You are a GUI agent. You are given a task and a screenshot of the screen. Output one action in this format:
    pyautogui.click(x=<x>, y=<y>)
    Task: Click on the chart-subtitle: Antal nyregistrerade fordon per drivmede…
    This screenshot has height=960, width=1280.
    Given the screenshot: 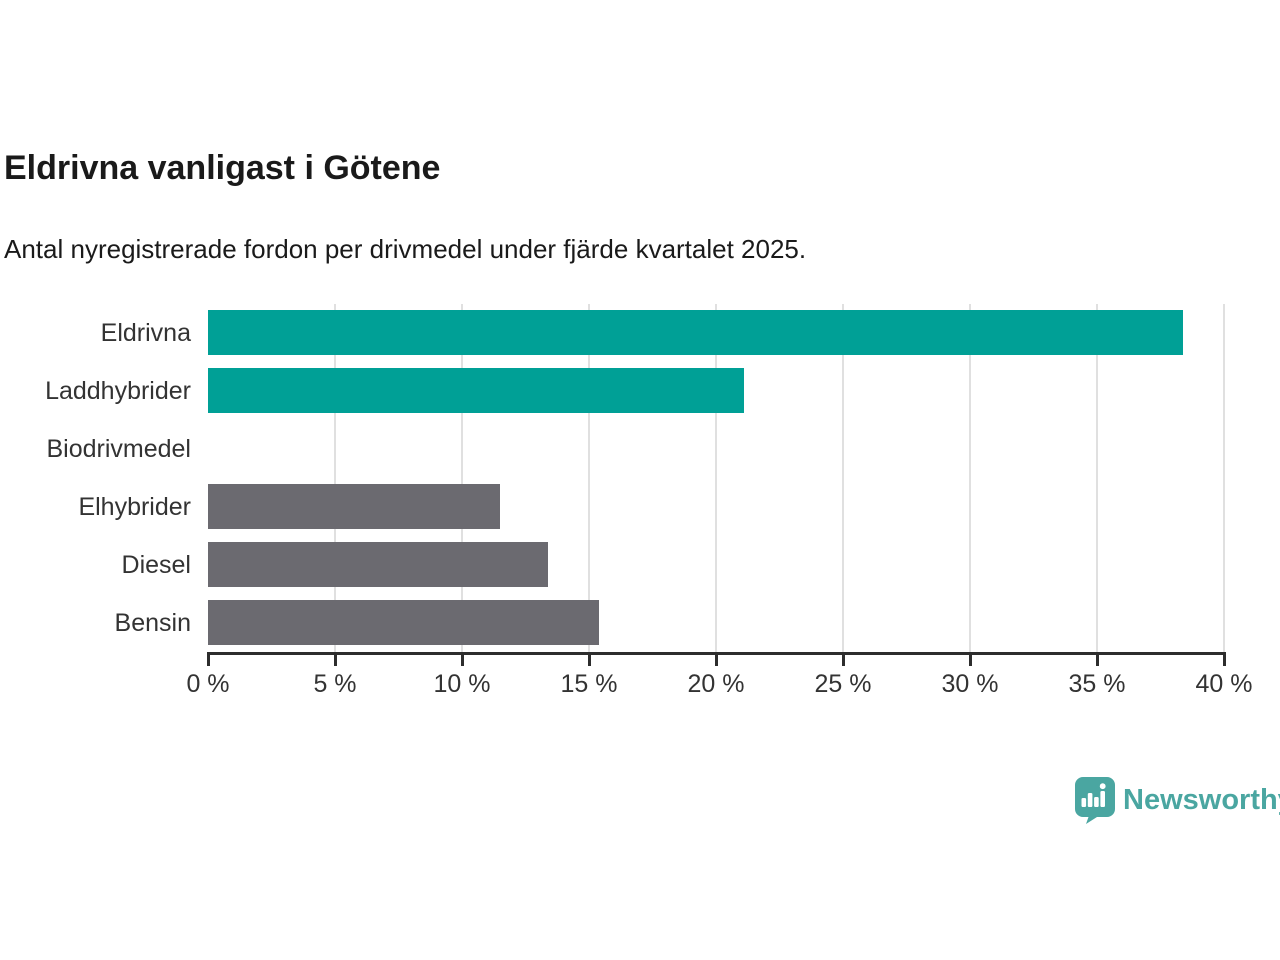 What is the action you would take?
    pyautogui.click(x=405, y=249)
    